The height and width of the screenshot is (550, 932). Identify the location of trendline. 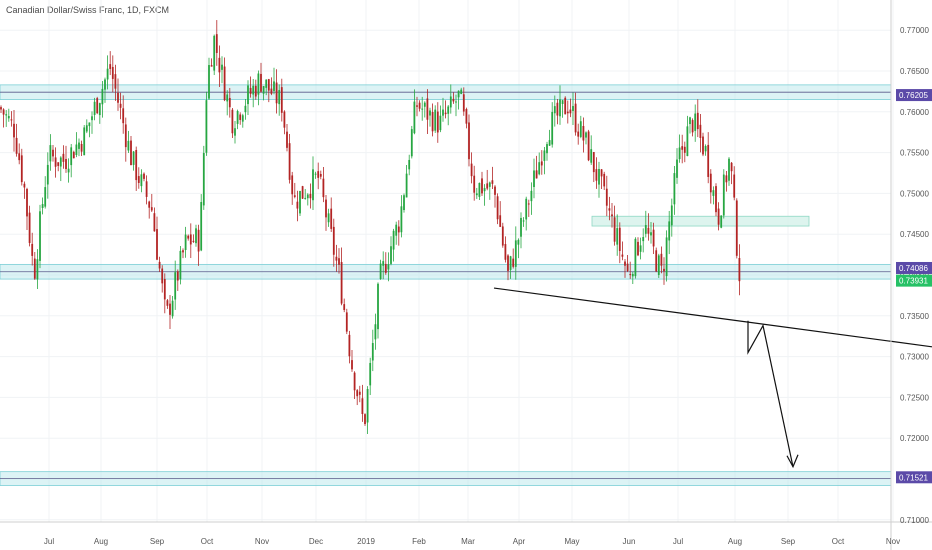
(712, 317).